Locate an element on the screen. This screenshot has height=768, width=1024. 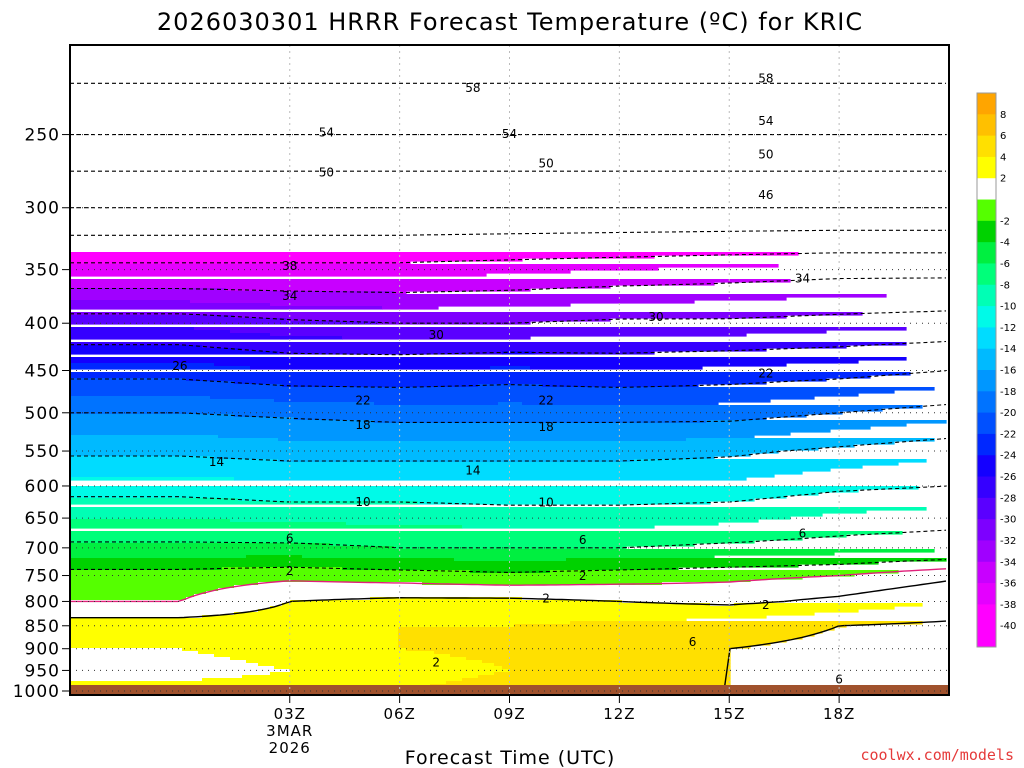
colorbar-label: -24 is located at coordinates (1008, 456).